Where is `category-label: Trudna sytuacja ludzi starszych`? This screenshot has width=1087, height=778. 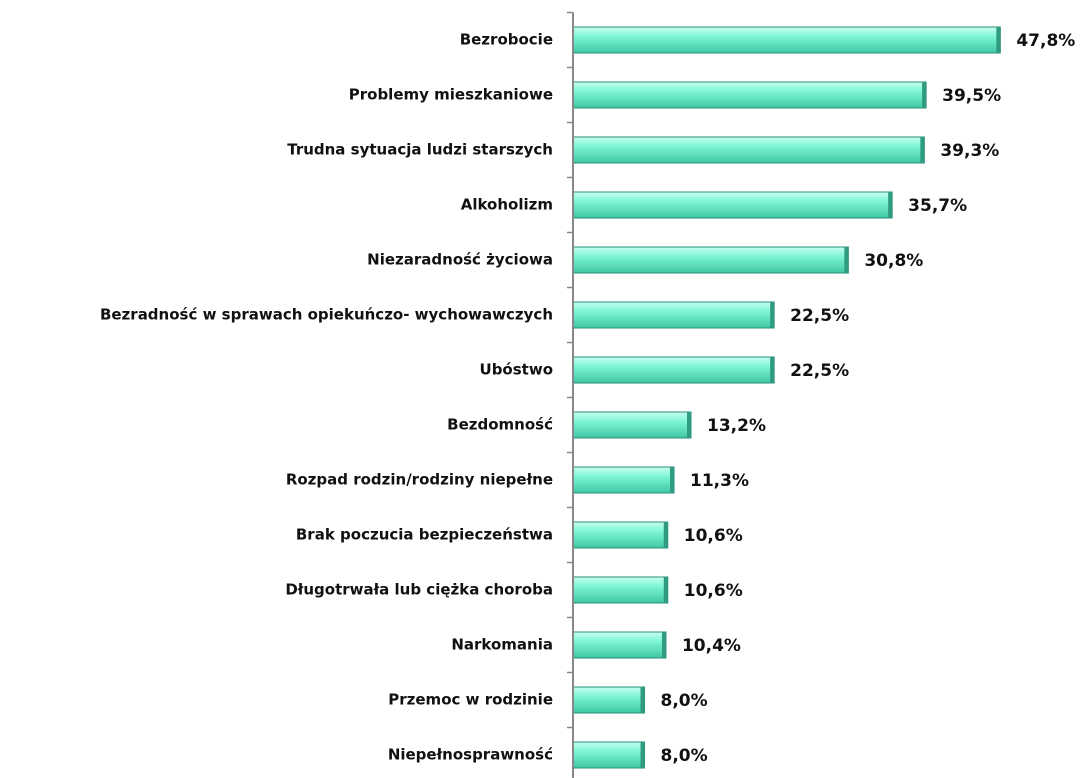
category-label: Trudna sytuacja ludzi starszych is located at coordinates (420, 150).